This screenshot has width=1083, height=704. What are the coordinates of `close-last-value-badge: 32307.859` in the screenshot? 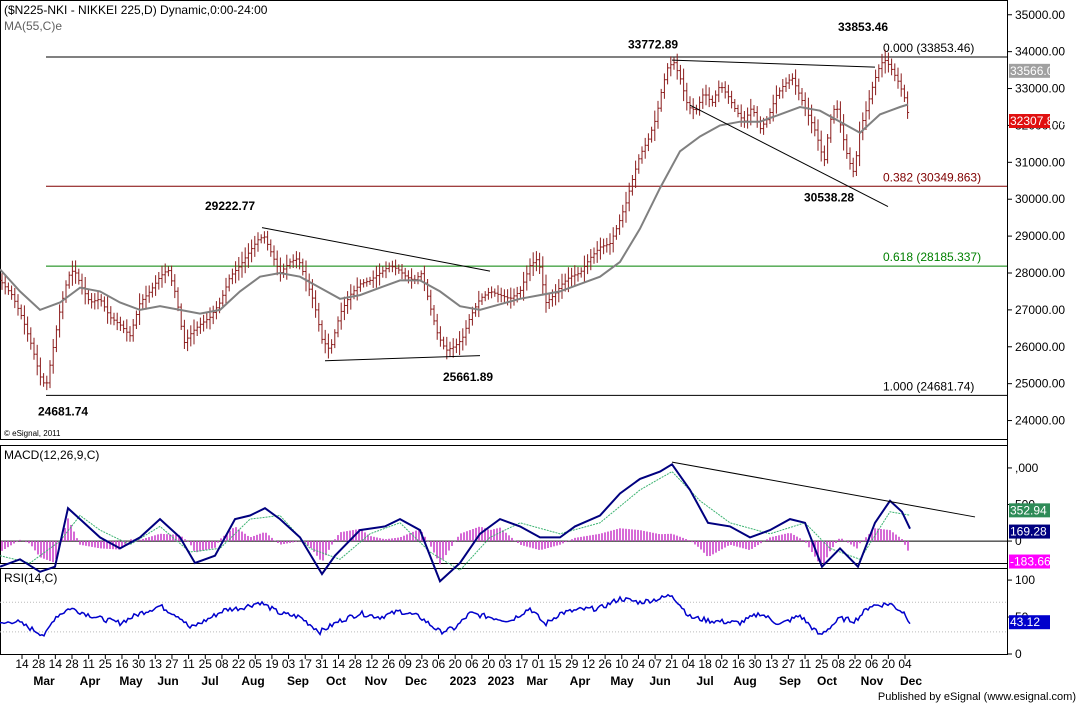 It's located at (1038, 121).